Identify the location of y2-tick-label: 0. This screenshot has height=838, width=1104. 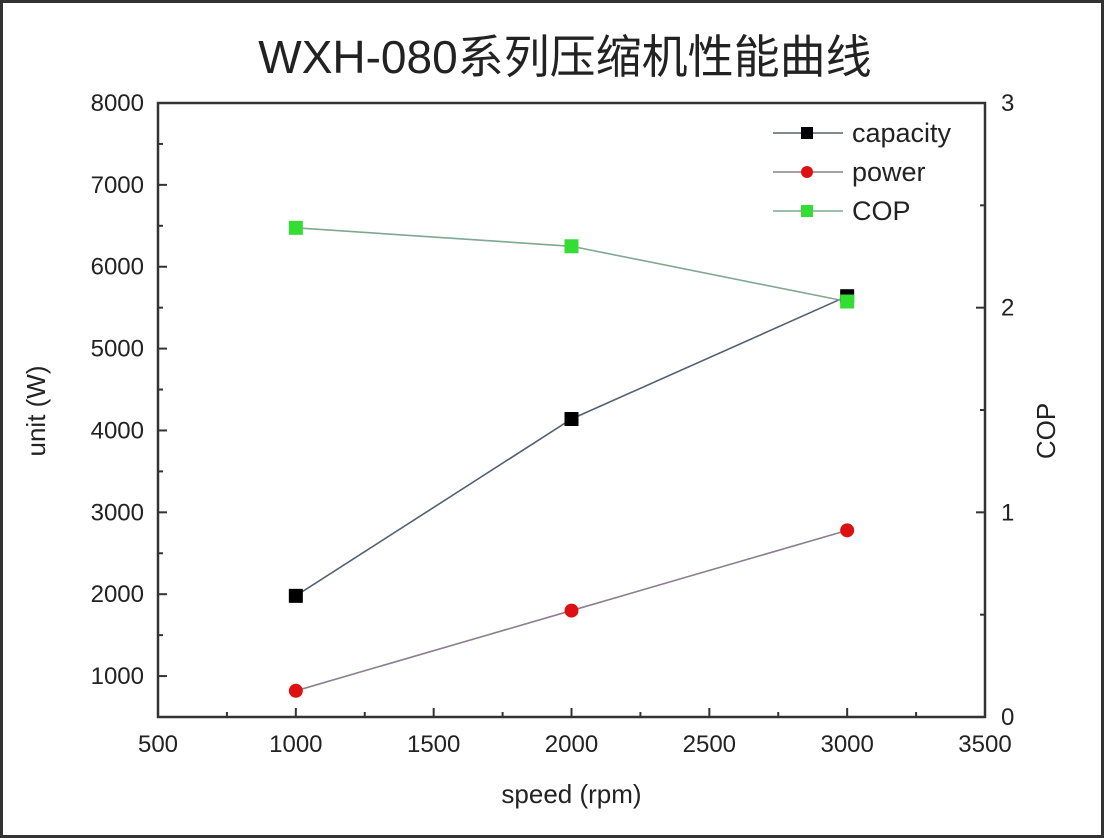
(1007, 717).